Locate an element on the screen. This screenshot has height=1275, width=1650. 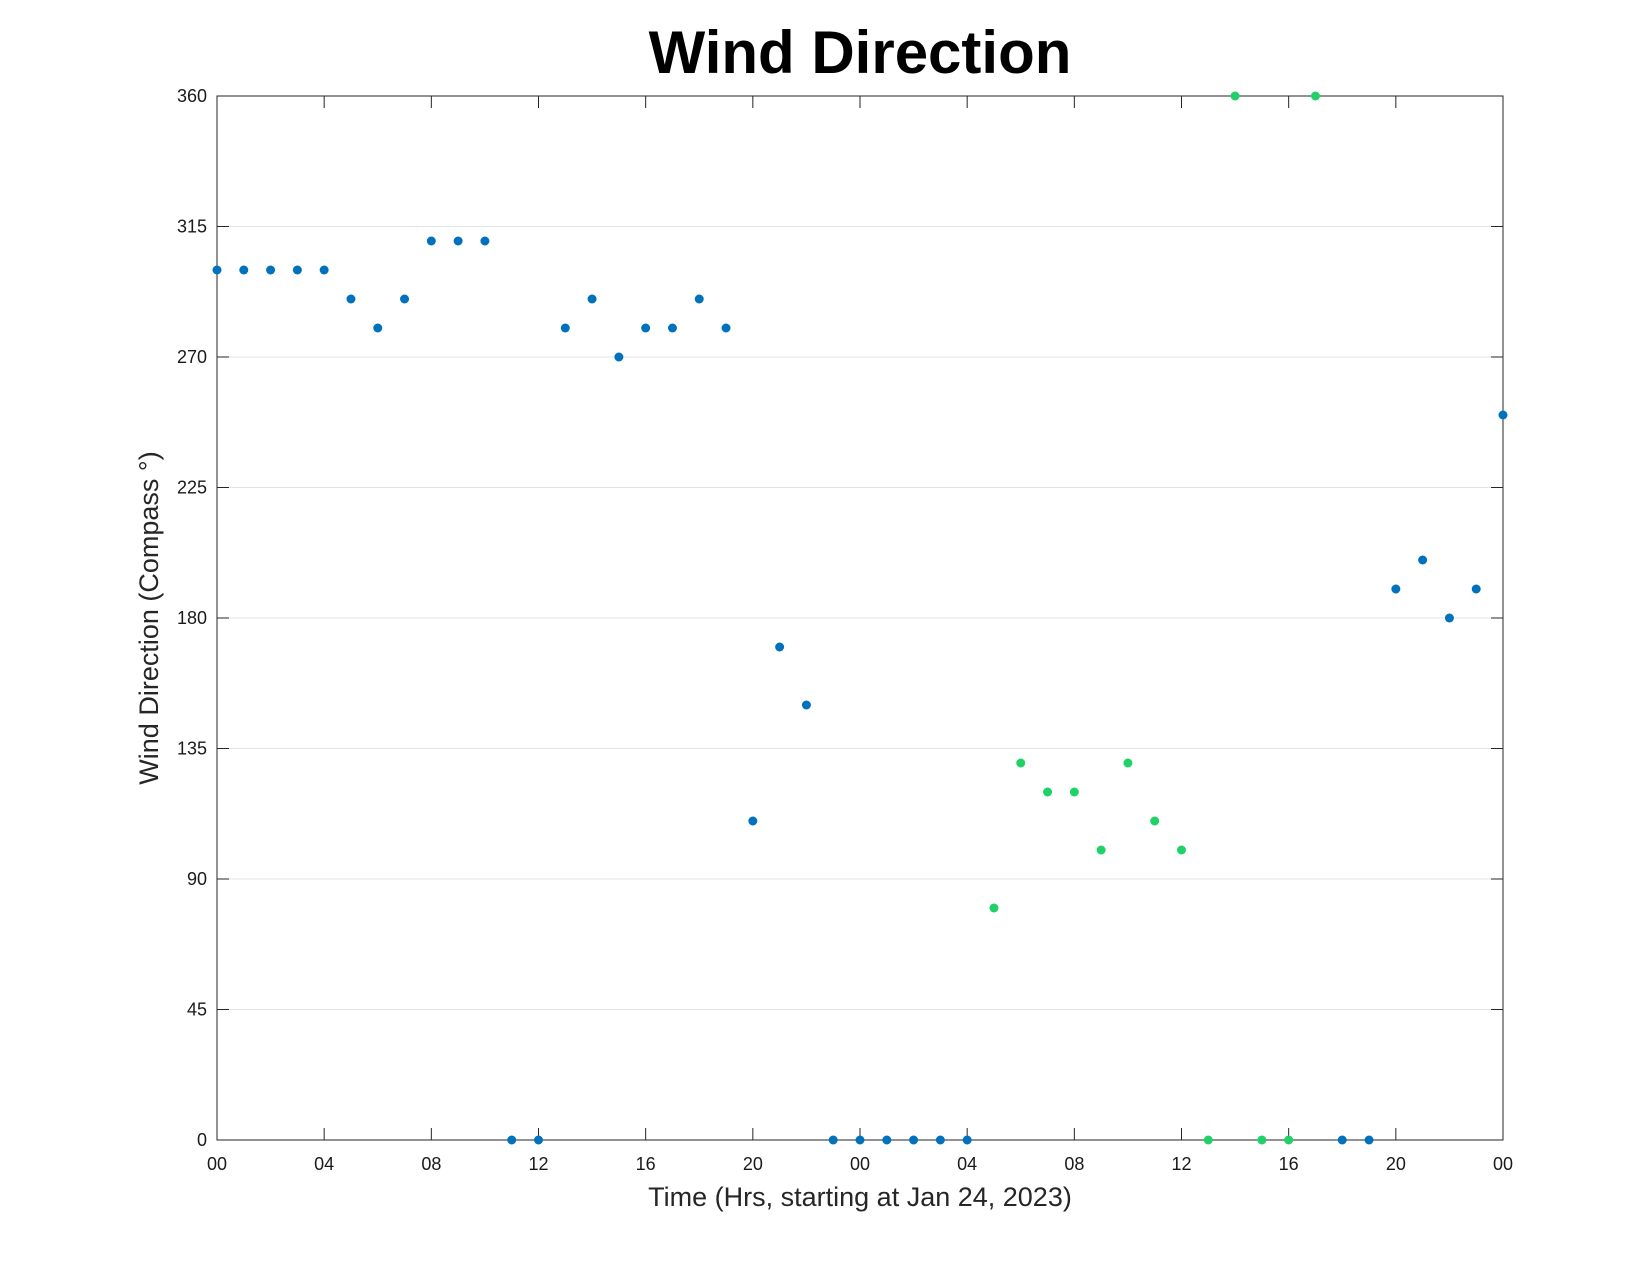
x-axis-label: Time (Hrs, starting at Jan 24, 2023) is located at coordinates (860, 1197).